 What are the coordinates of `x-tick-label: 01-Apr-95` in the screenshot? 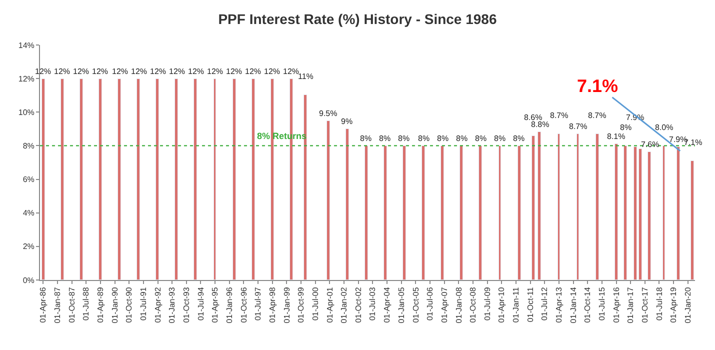 It's located at (215, 304).